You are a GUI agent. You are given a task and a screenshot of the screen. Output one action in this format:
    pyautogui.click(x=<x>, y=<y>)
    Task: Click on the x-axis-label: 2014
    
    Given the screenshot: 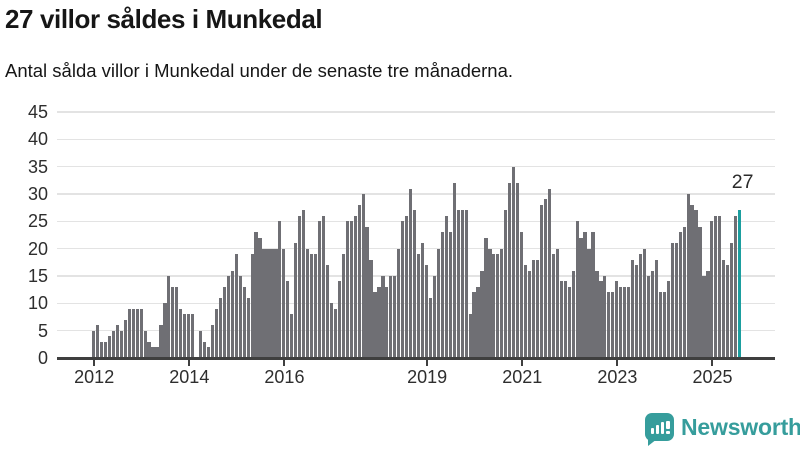 What is the action you would take?
    pyautogui.click(x=189, y=377)
    